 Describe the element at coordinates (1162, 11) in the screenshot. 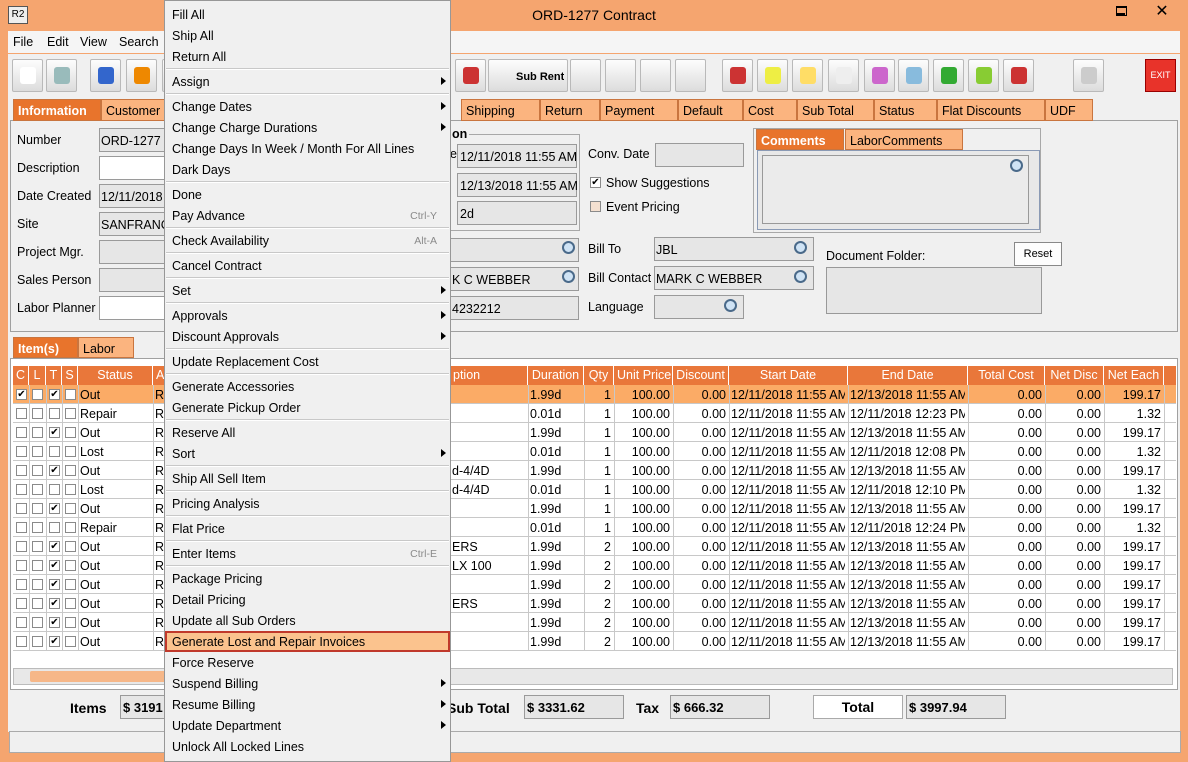

I see `close-button: ✕` at that location.